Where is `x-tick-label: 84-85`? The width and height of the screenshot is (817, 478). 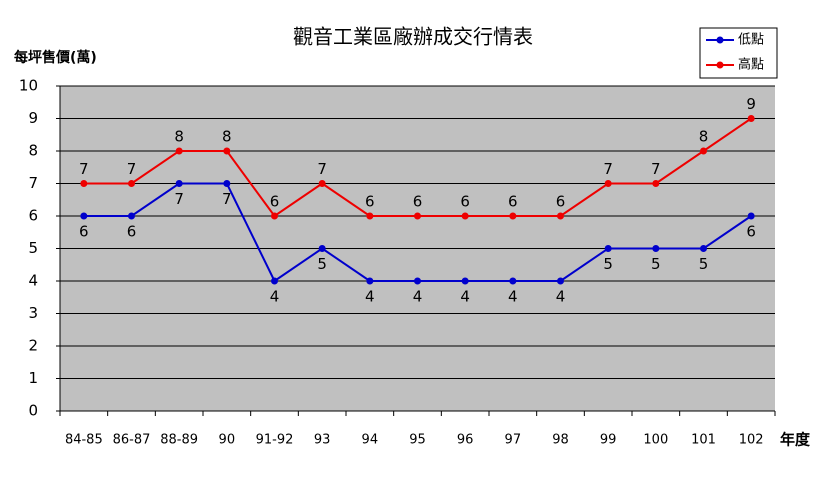
x-tick-label: 84-85 is located at coordinates (84, 440).